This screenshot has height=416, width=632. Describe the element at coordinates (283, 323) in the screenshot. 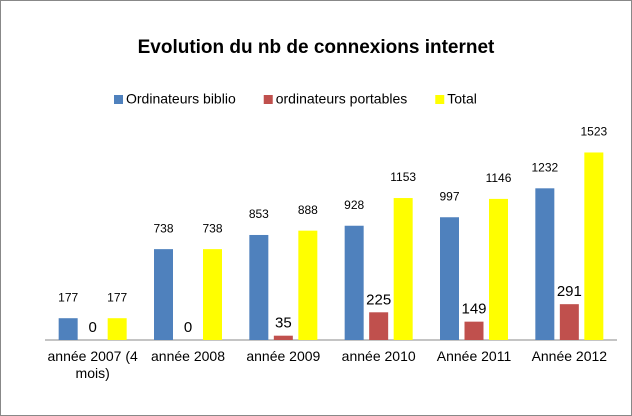

I see `data-label: 35` at that location.